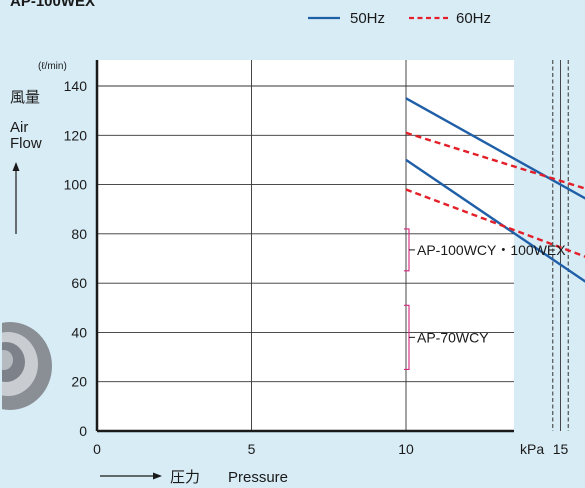 This screenshot has height=488, width=585. Describe the element at coordinates (561, 449) in the screenshot. I see `x-tick-label-15: 15` at that location.